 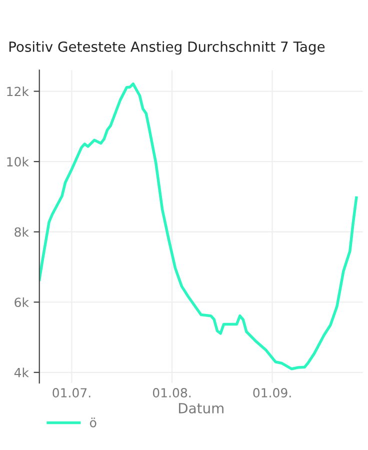 I want to click on x-tick-label: 01.07., so click(x=71, y=393).